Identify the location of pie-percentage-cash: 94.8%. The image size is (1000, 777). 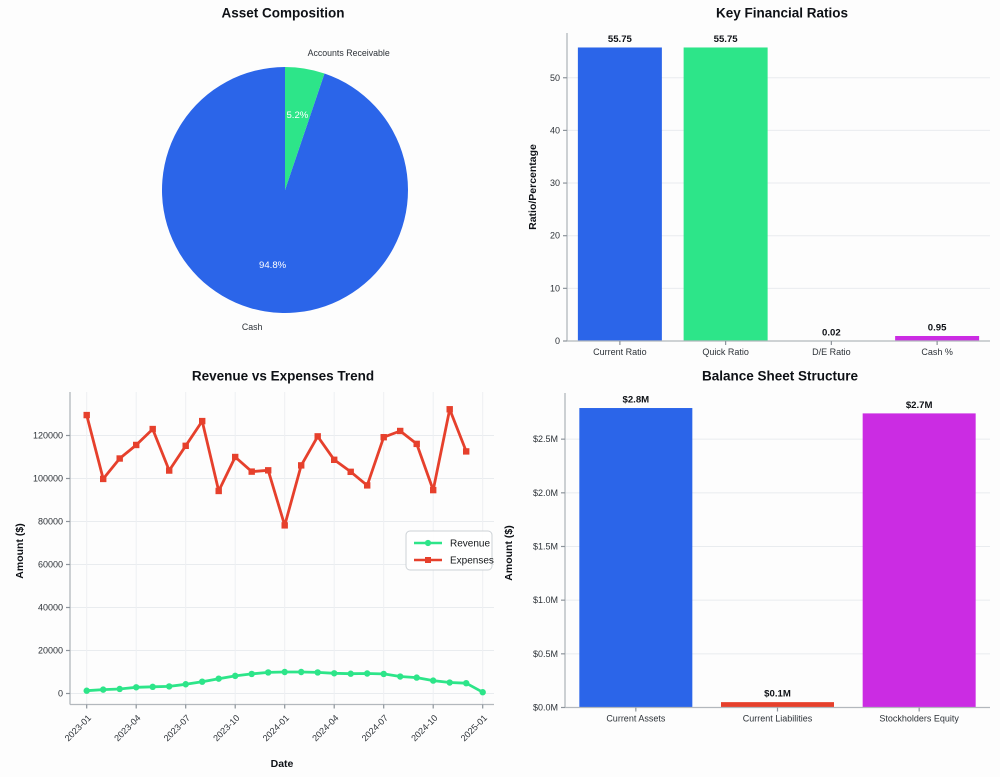
(273, 265).